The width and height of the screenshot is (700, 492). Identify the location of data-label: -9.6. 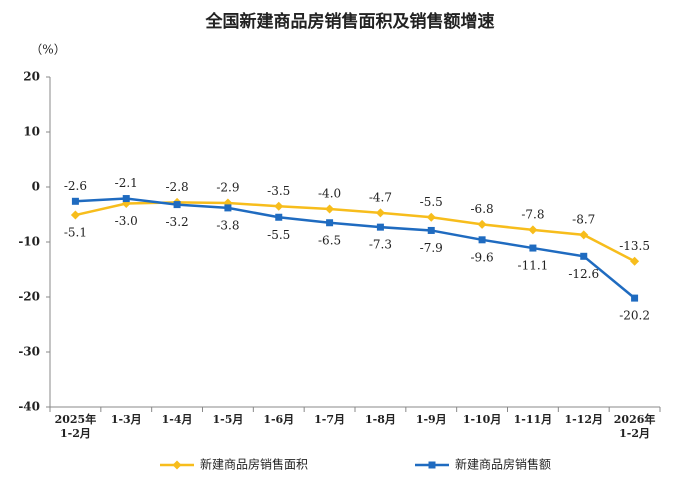
(482, 257).